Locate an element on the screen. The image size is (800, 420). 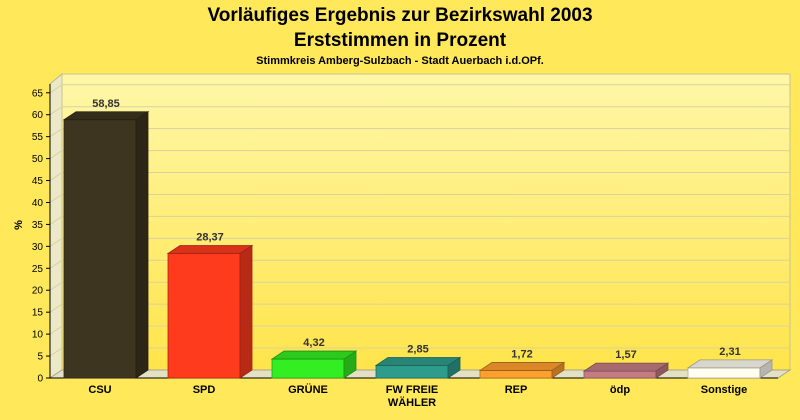
x-category-label: ödp is located at coordinates (620, 390).